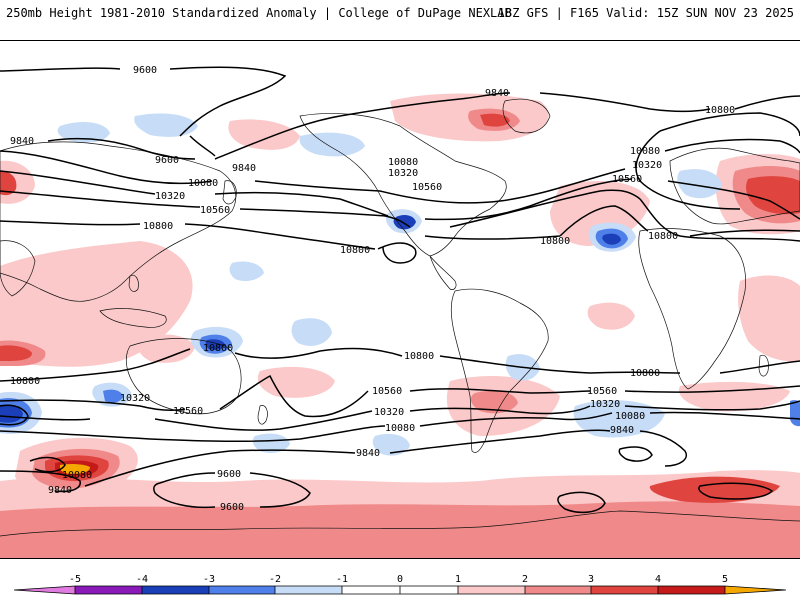 The image size is (800, 600). What do you see at coordinates (558, 590) in the screenshot?
I see `colorbar-pos2` at bounding box center [558, 590].